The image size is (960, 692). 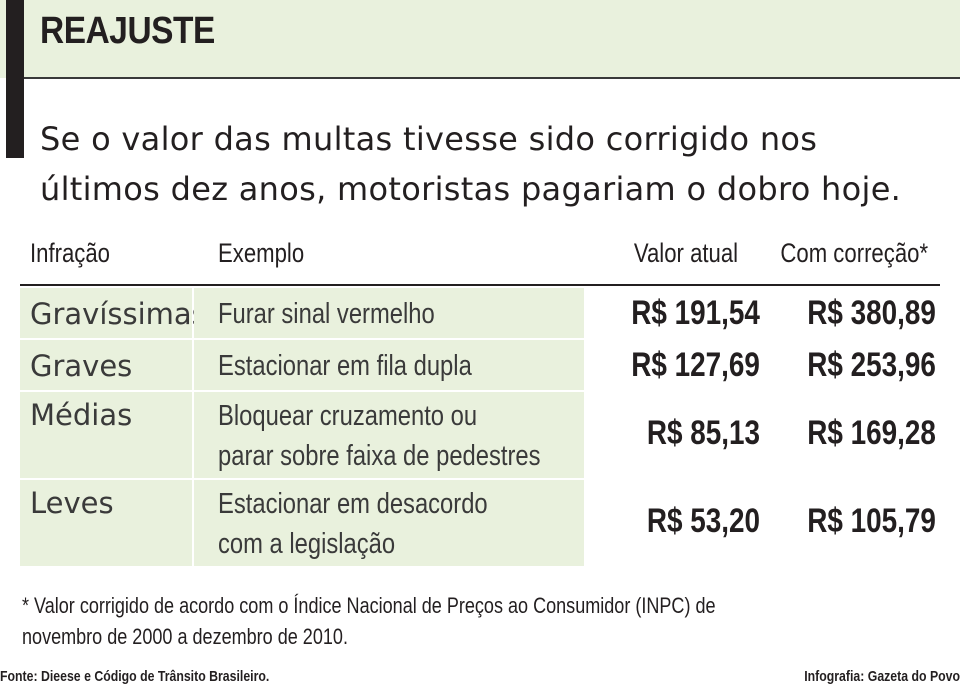 What do you see at coordinates (70, 253) in the screenshot?
I see `column-header-infracao: Infração` at bounding box center [70, 253].